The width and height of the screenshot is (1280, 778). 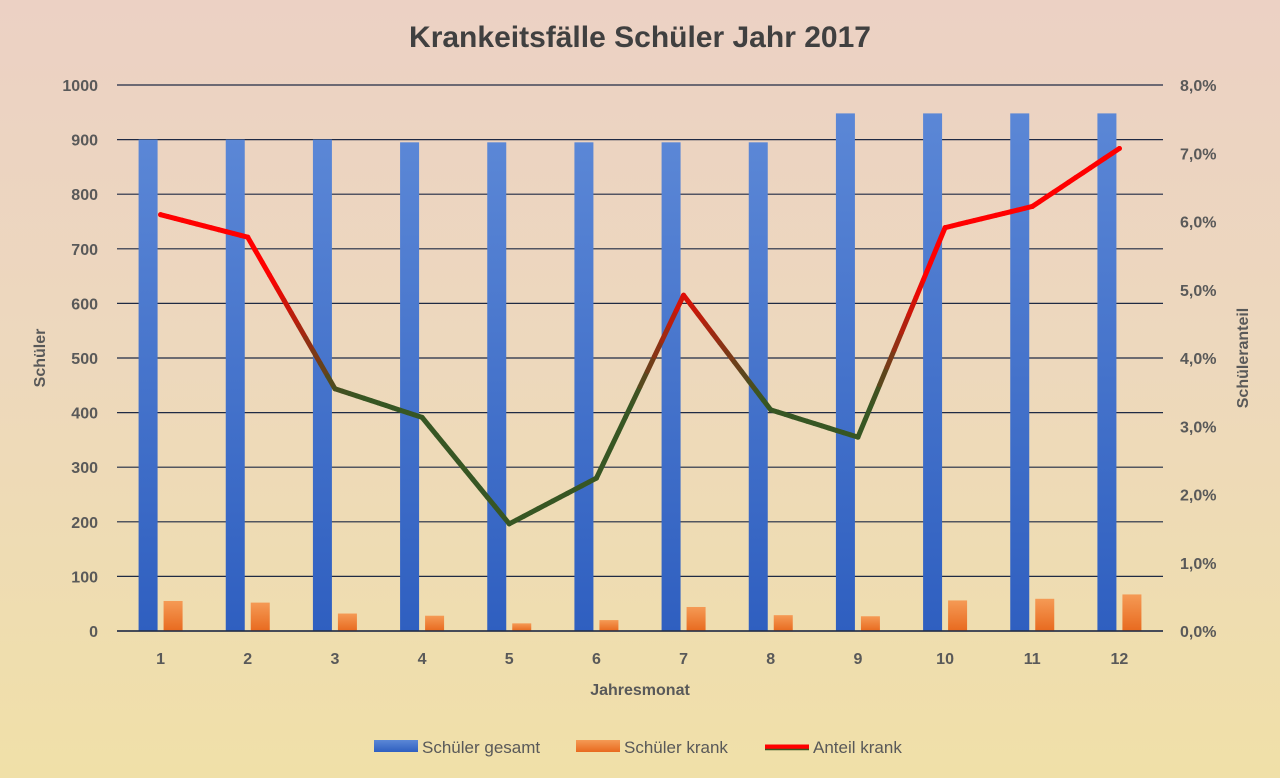 What do you see at coordinates (1198, 154) in the screenshot?
I see `y2-tick-label: 7,0%` at bounding box center [1198, 154].